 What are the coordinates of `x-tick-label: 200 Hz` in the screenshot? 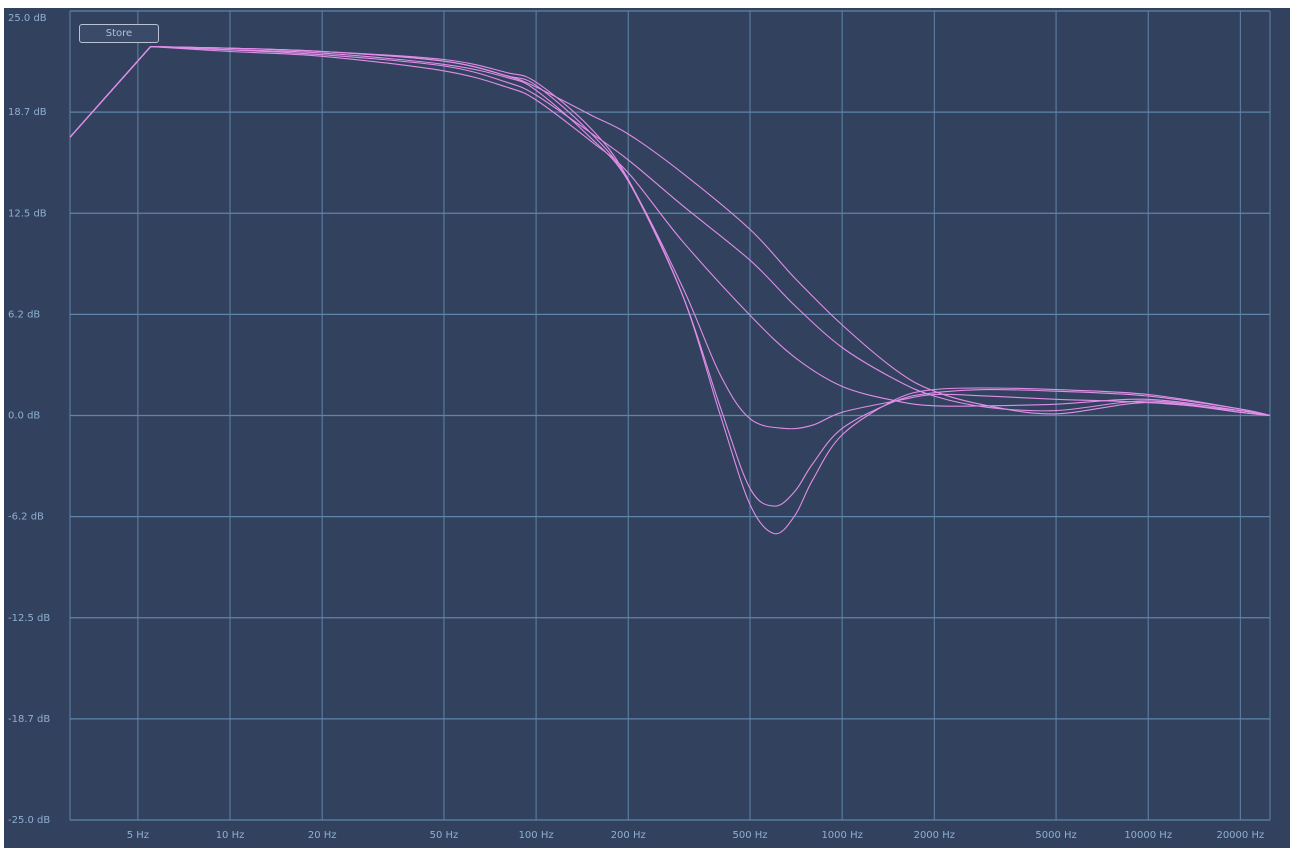 It's located at (628, 835).